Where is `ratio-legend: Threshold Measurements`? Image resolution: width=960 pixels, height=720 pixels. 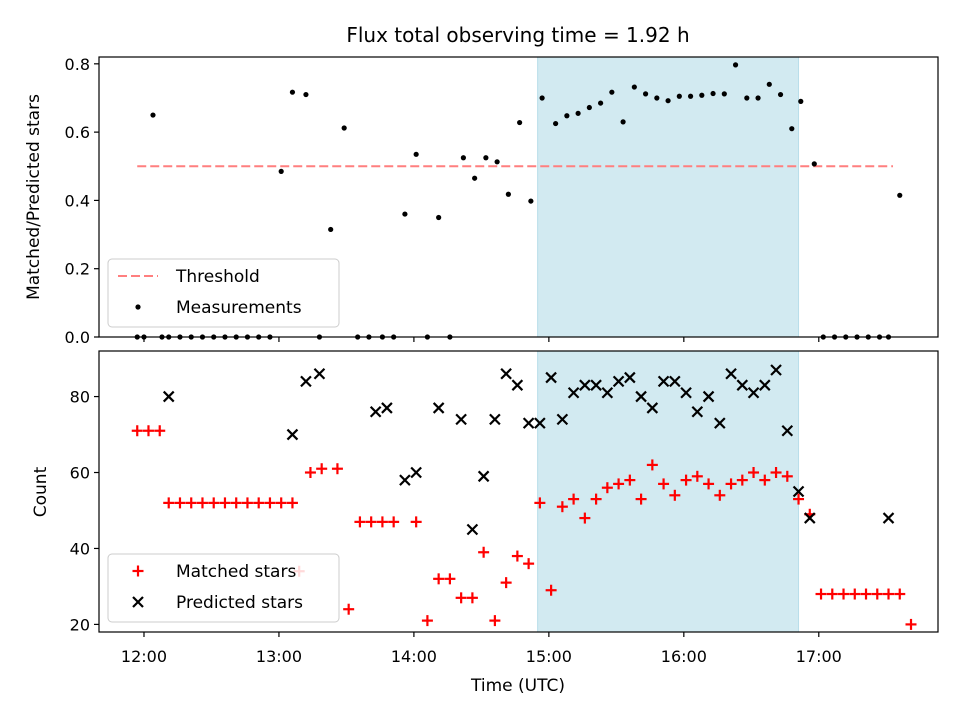 ratio-legend: Threshold Measurements is located at coordinates (223, 293).